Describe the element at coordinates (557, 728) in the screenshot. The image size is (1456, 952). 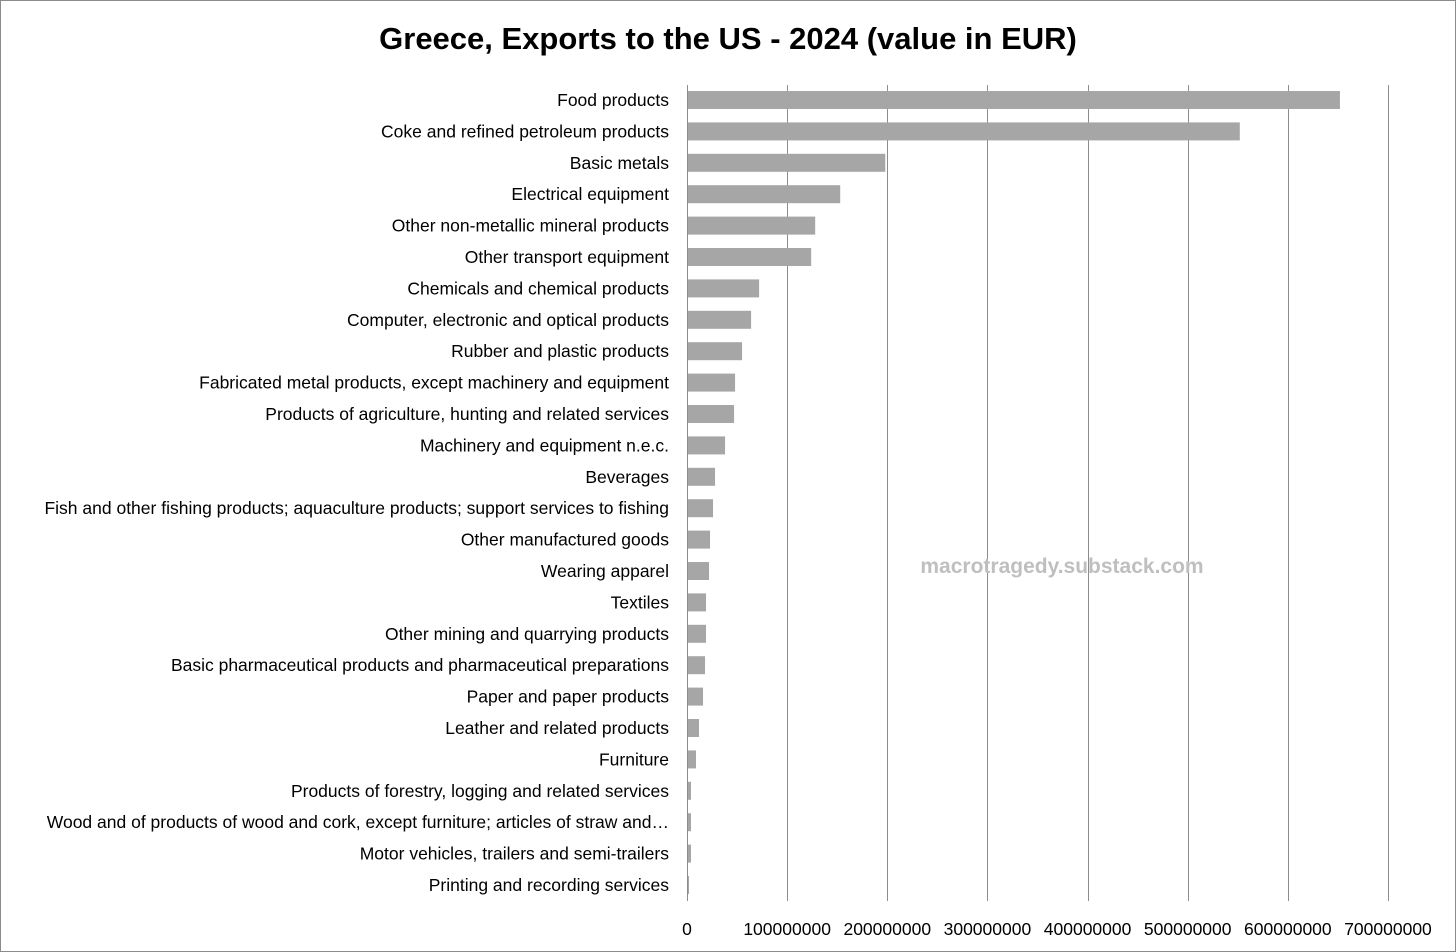
I see `category-label: Leather and related products` at that location.